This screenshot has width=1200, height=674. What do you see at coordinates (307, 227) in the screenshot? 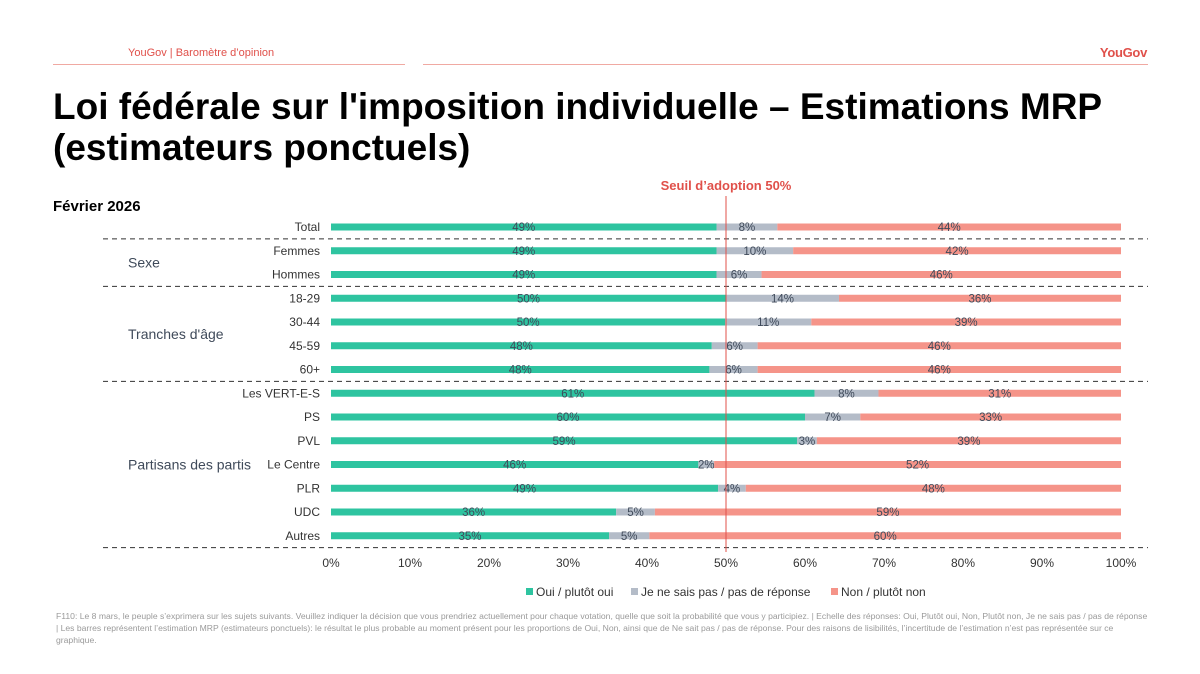
I see `category-label: Total` at bounding box center [307, 227].